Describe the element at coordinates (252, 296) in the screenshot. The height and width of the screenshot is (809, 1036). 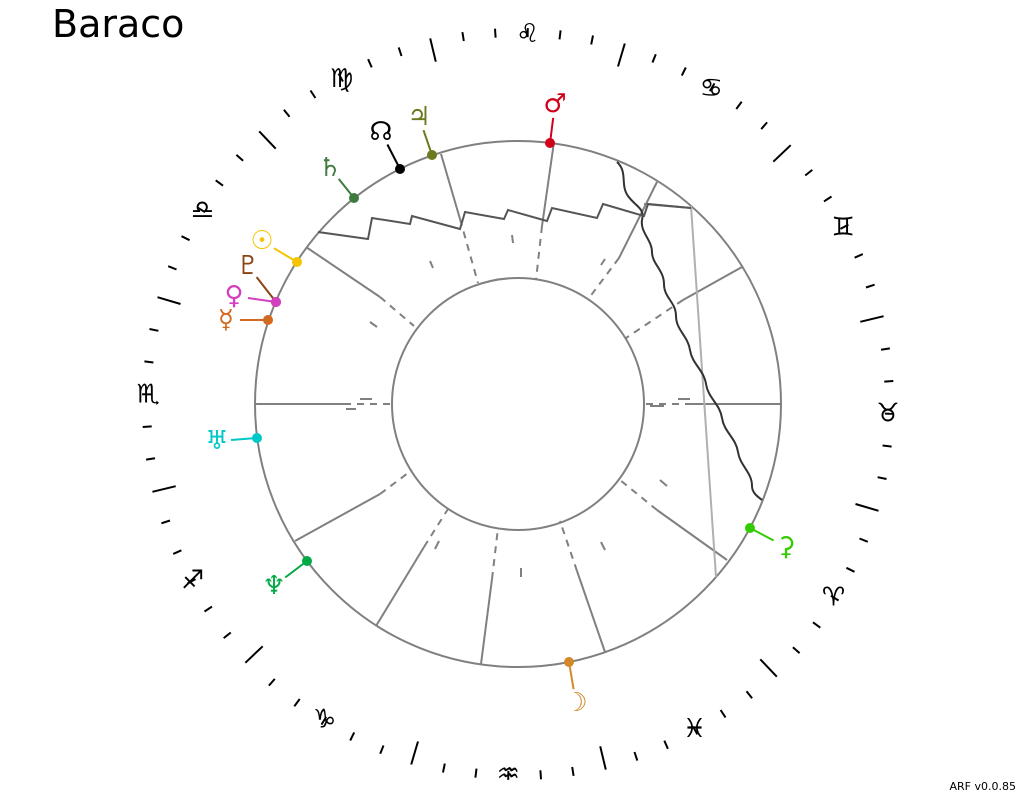
I see `planet-venus: ♀` at that location.